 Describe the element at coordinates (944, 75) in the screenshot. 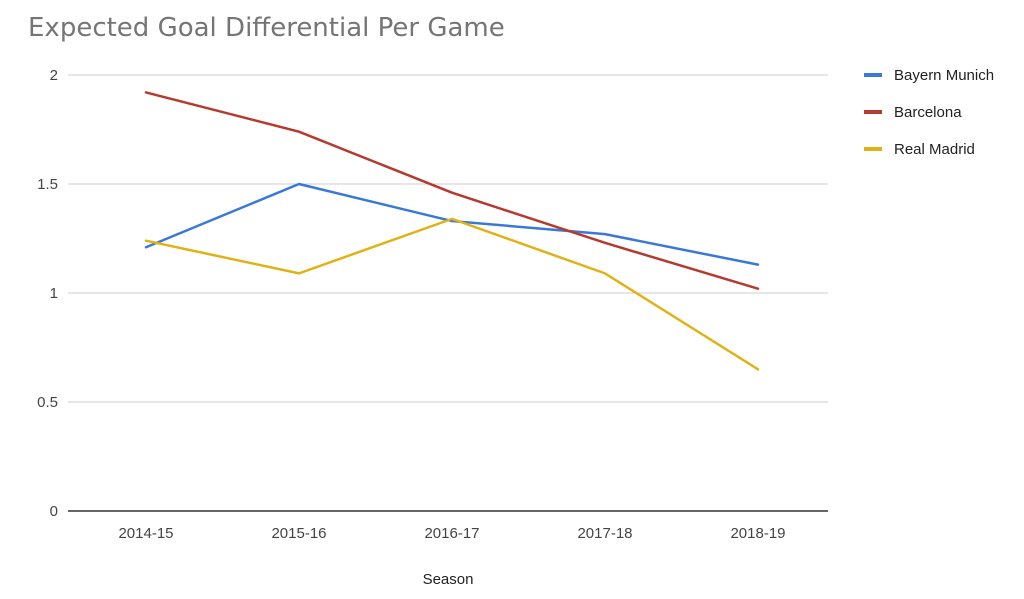

I see `legend-label: Bayern Munich` at that location.